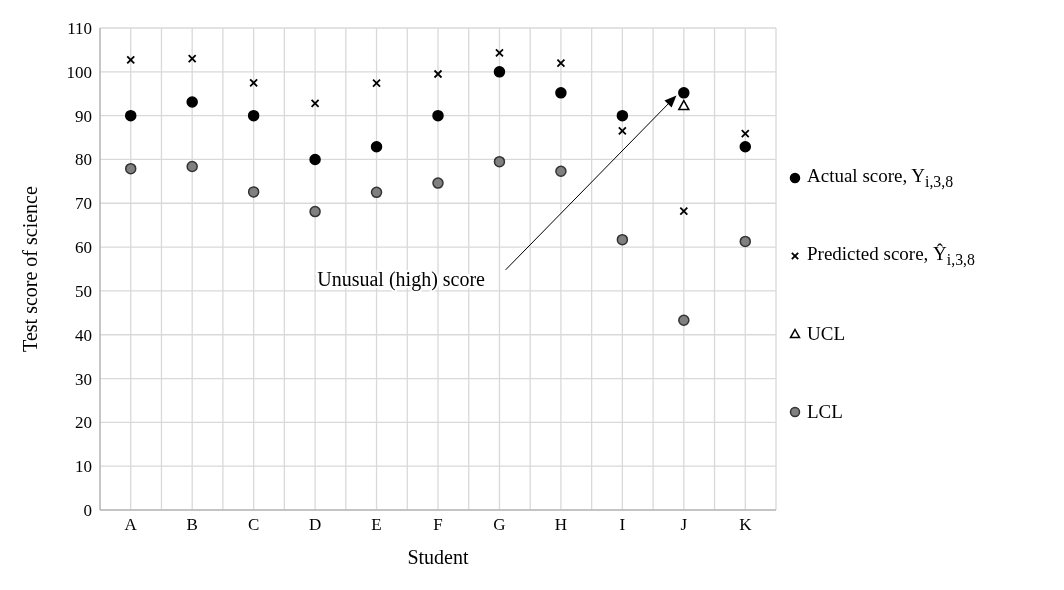 The height and width of the screenshot is (590, 1064). Describe the element at coordinates (880, 178) in the screenshot. I see `legend-label: Actual score, Y$_{i,3,8}$` at that location.